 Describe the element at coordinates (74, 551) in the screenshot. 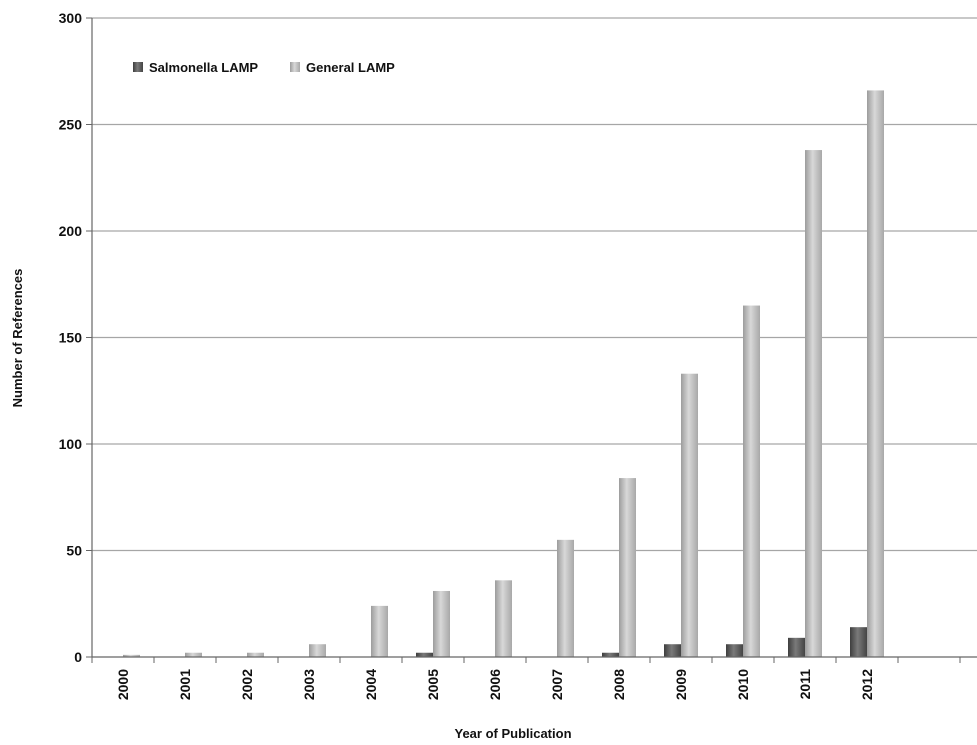

I see `y-tick-label-50: 50` at that location.